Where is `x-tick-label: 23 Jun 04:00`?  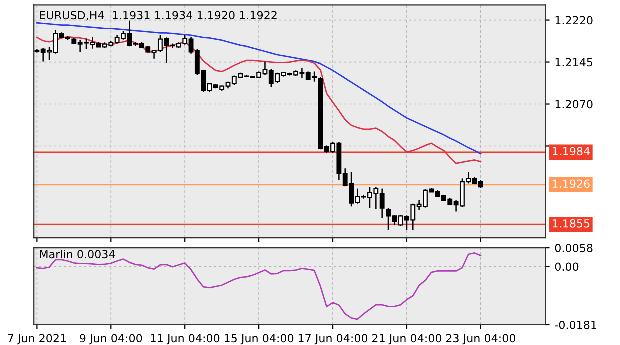 x-tick-label: 23 Jun 04:00 is located at coordinates (481, 339).